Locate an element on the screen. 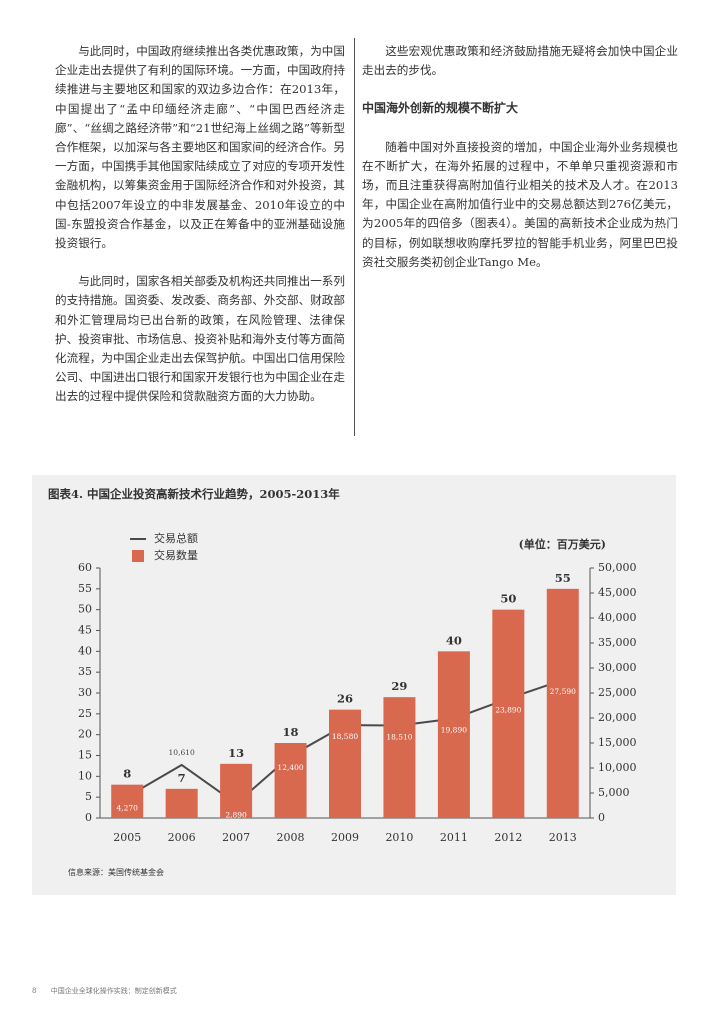  y2-tick-label: 5,000 is located at coordinates (614, 792).